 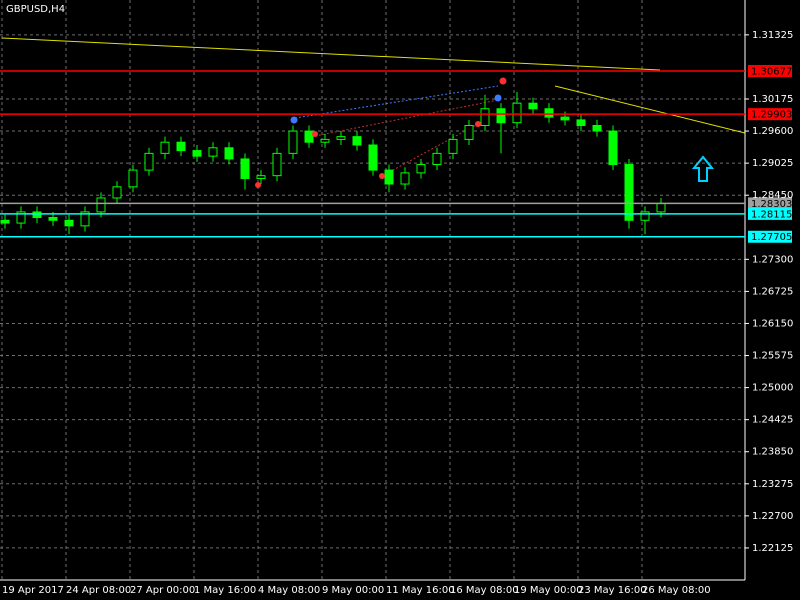 What do you see at coordinates (772, 356) in the screenshot?
I see `y-tick-label: 1.25575` at bounding box center [772, 356].